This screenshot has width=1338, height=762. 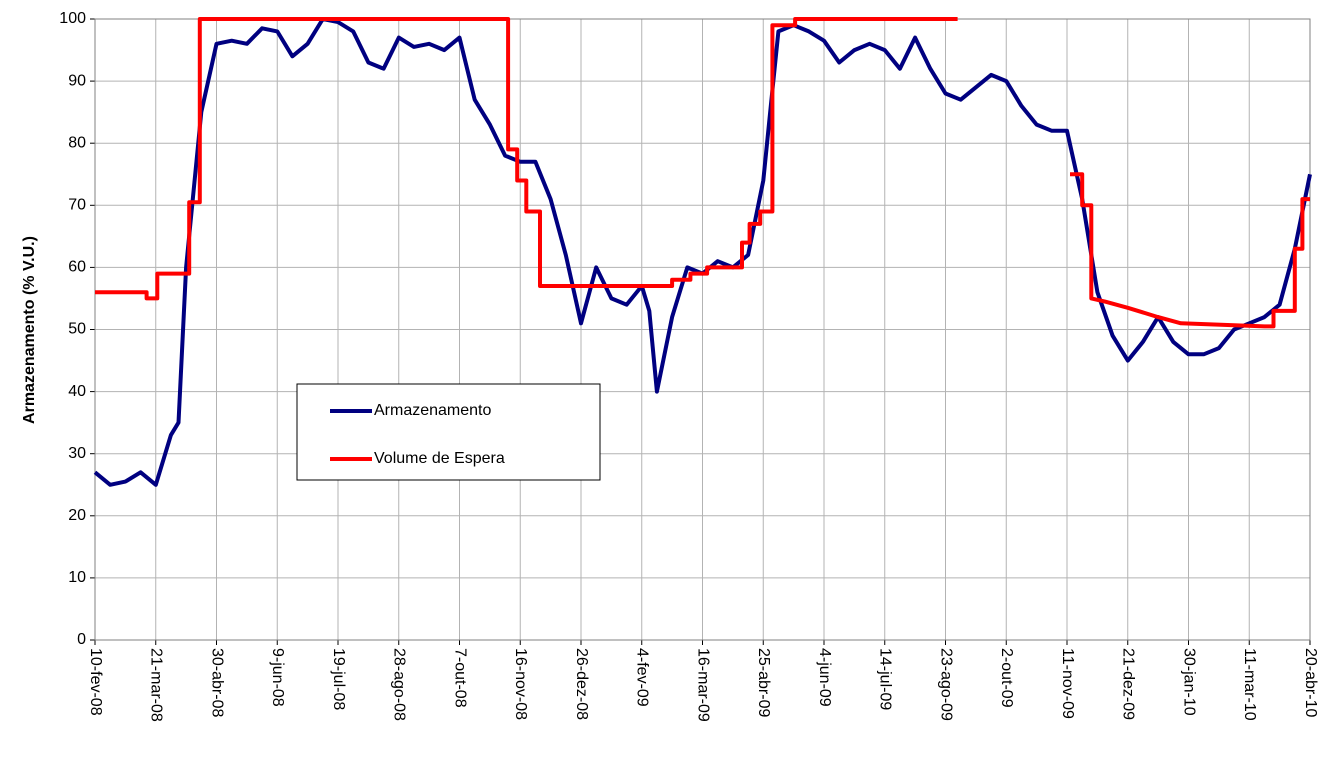 What do you see at coordinates (77, 142) in the screenshot?
I see `y-tick-label: 80` at bounding box center [77, 142].